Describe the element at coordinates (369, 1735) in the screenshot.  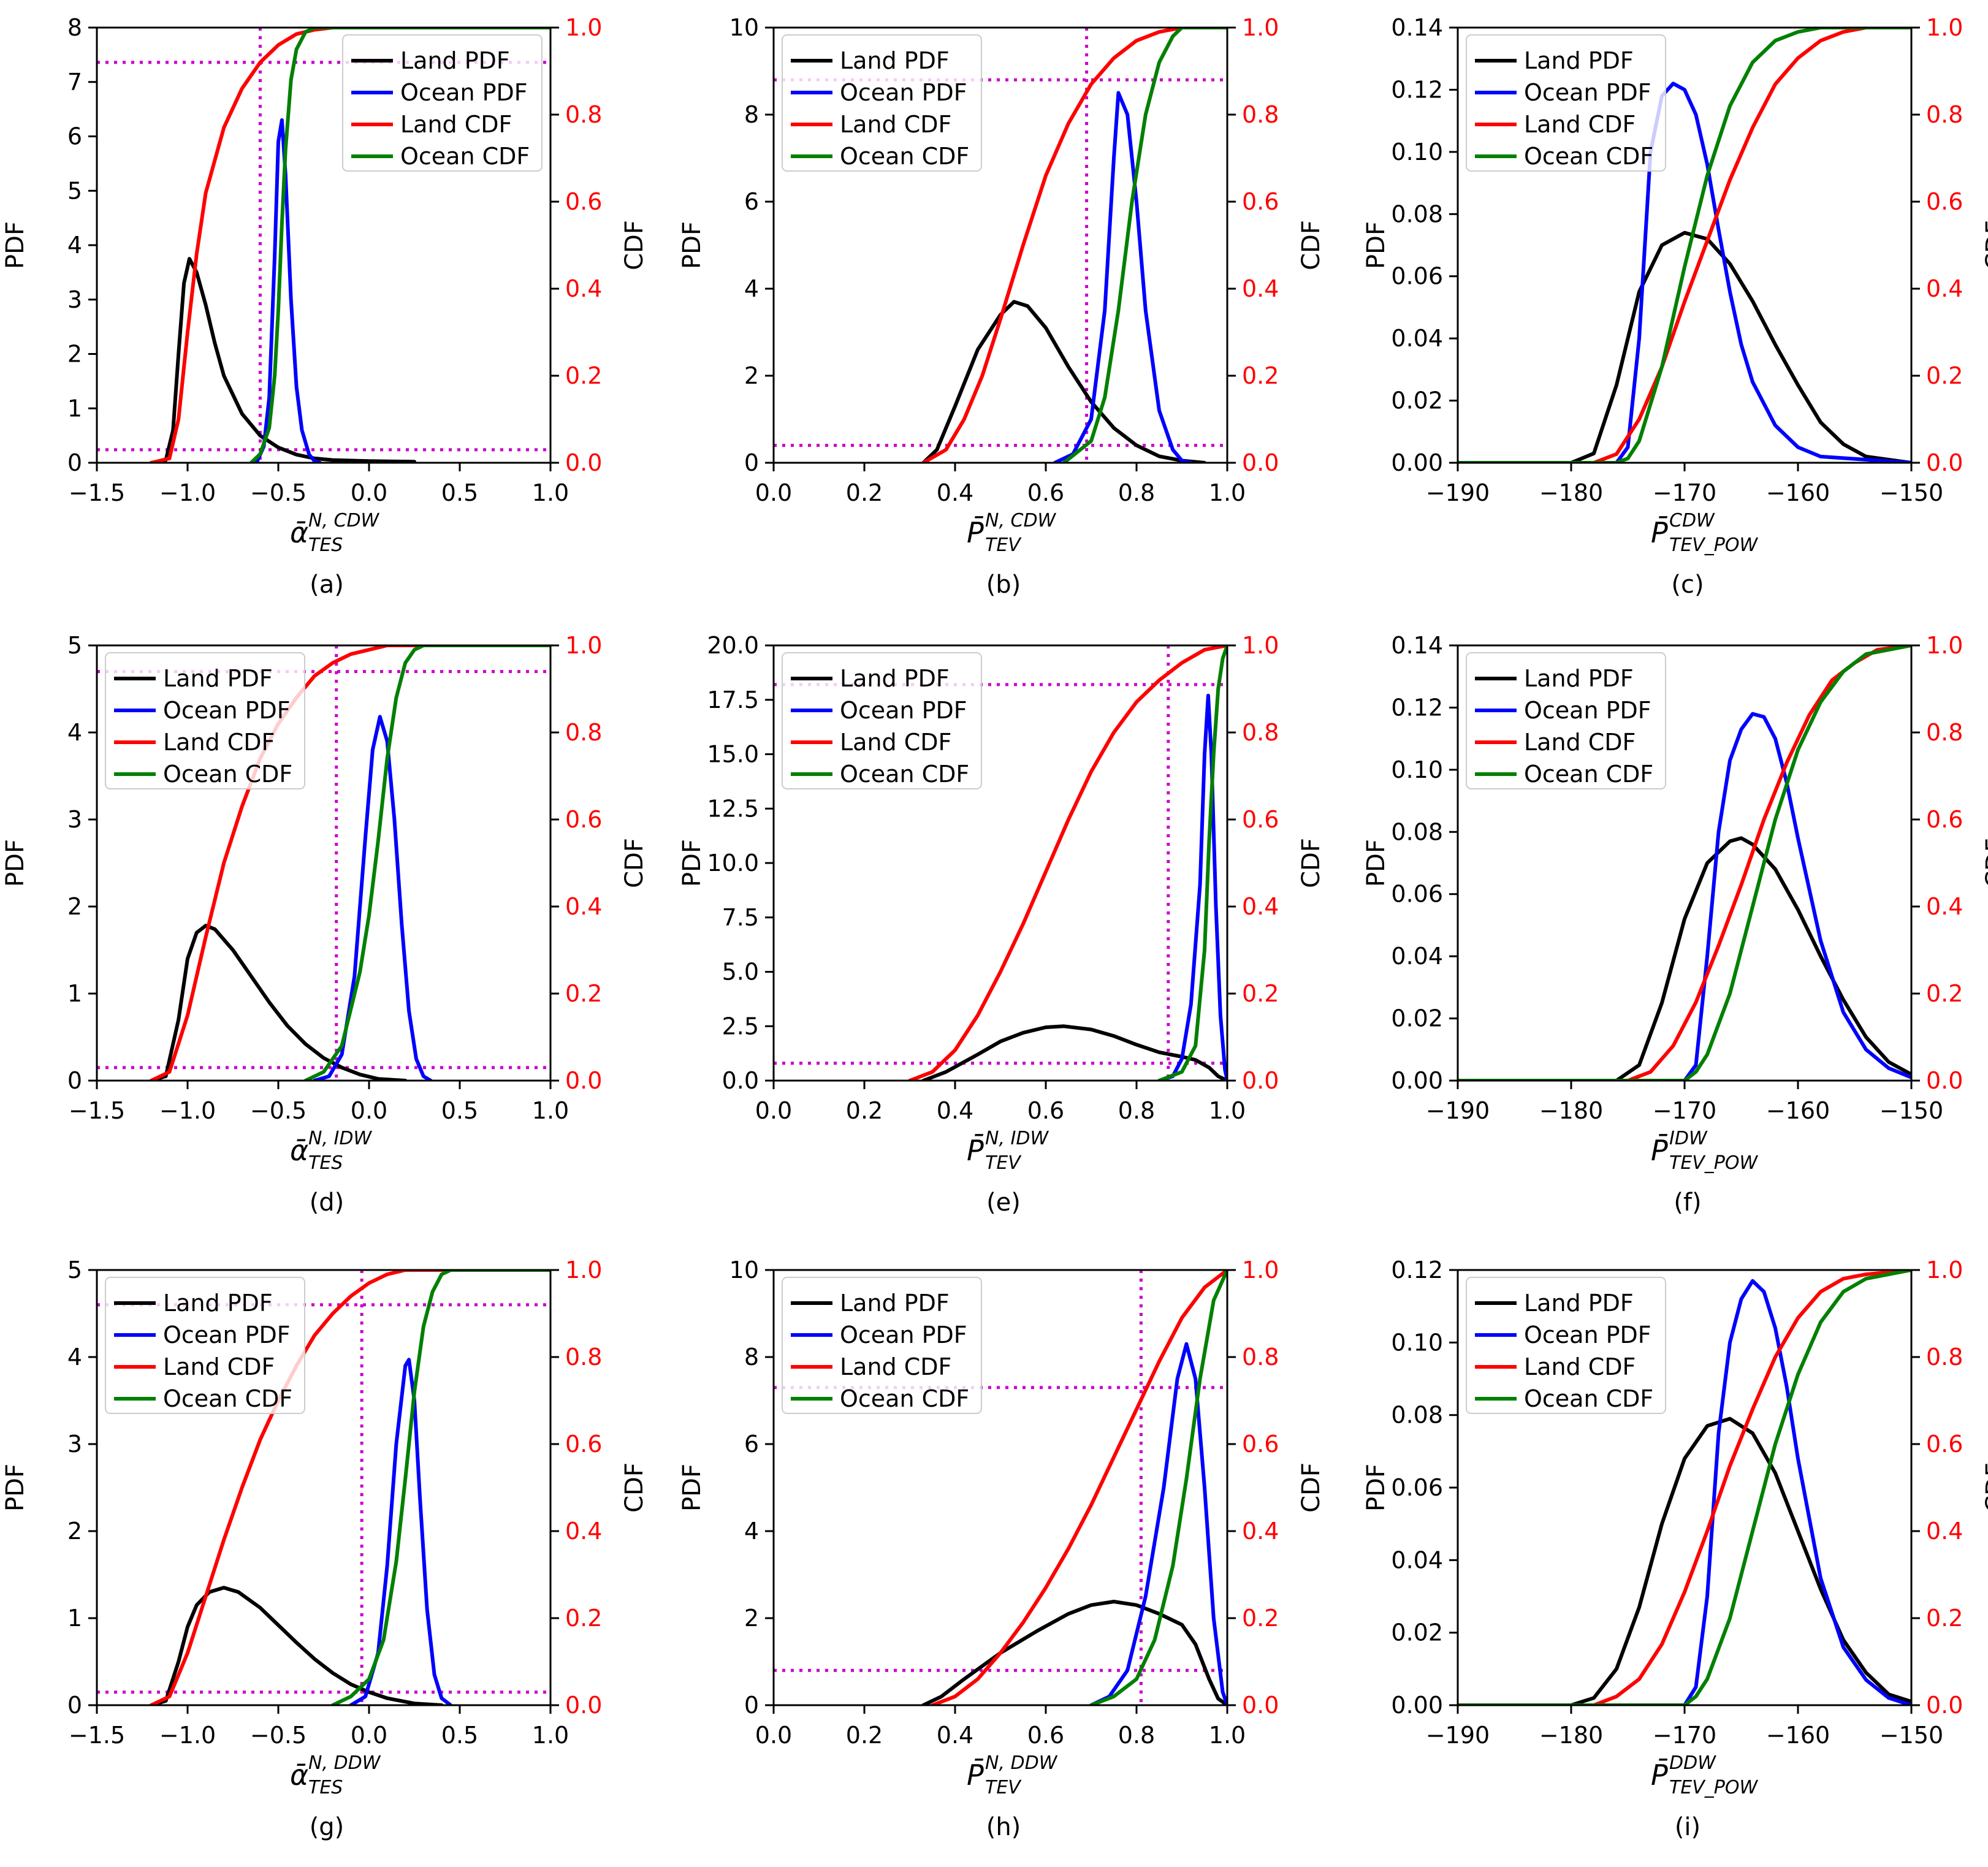
I see `x-tick-label: 0.0` at that location.